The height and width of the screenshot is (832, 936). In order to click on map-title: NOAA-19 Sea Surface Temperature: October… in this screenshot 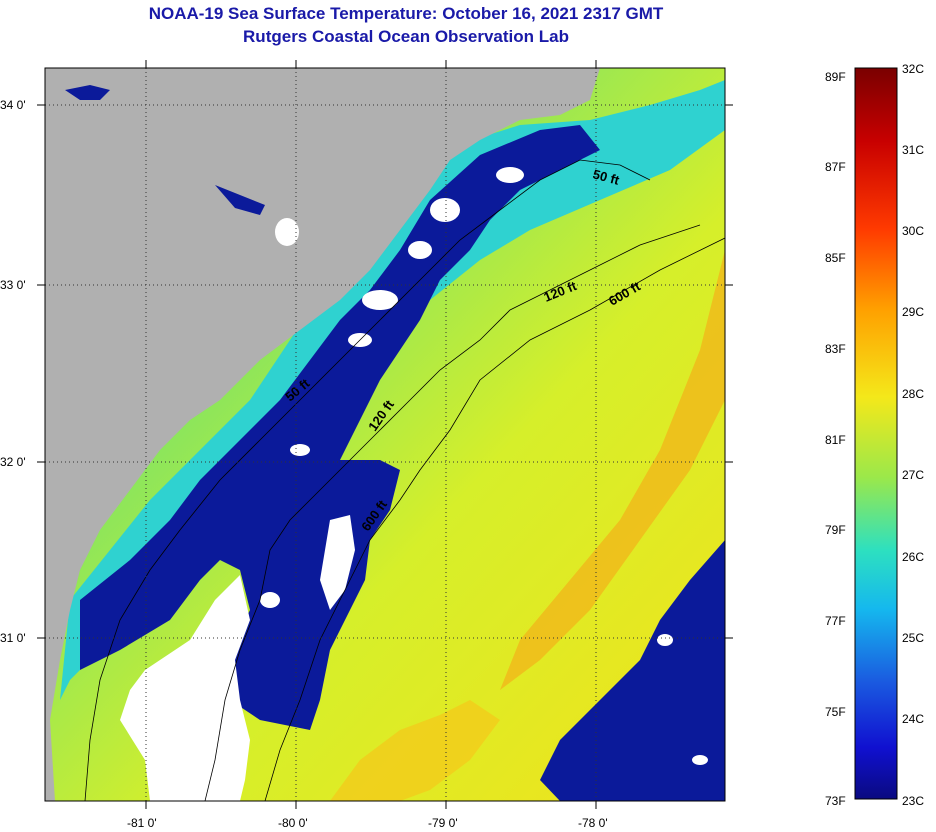, I will do `click(406, 13)`.